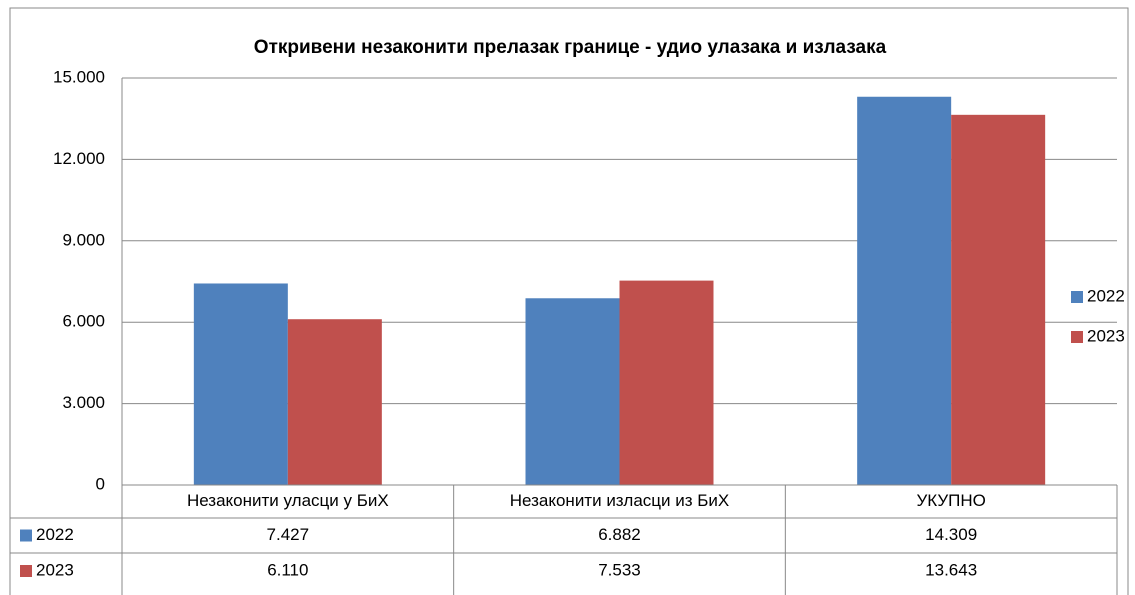 This screenshot has height=595, width=1135. I want to click on table-row-label: 2023, so click(55, 569).